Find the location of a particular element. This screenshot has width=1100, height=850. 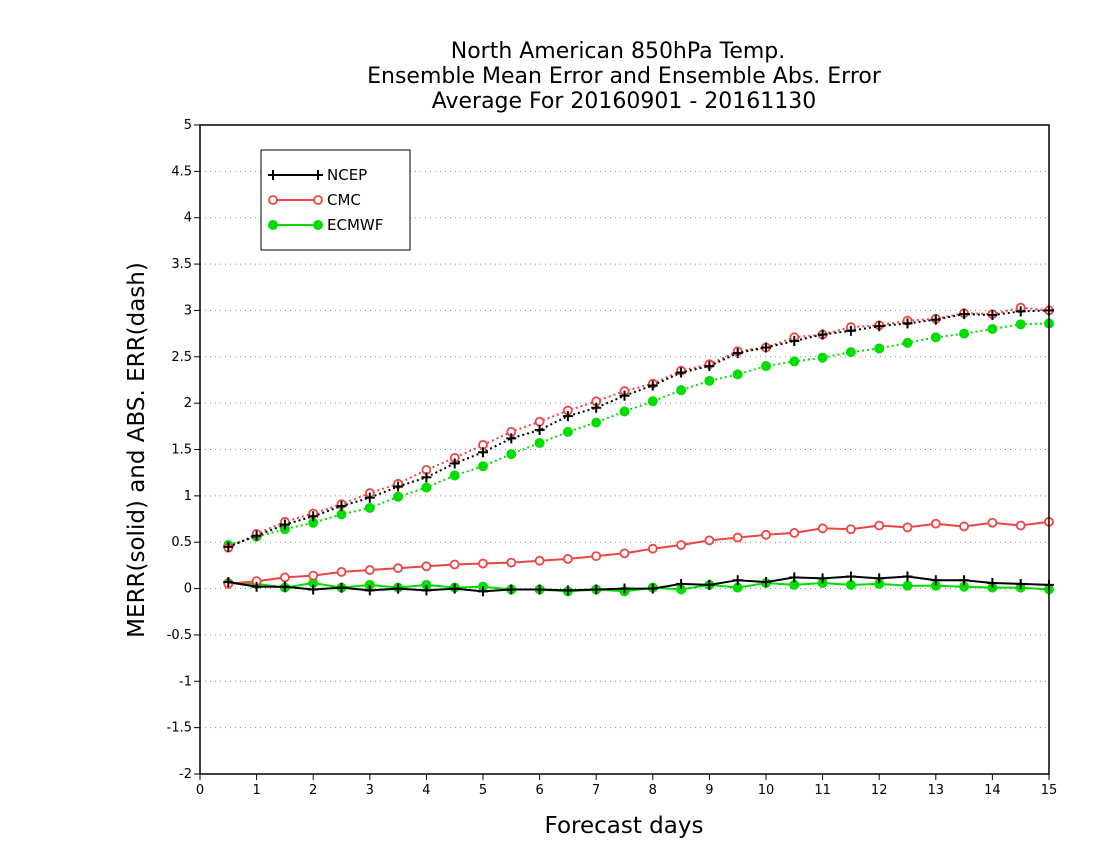

ecmwf-merr-line is located at coordinates (639, 587).